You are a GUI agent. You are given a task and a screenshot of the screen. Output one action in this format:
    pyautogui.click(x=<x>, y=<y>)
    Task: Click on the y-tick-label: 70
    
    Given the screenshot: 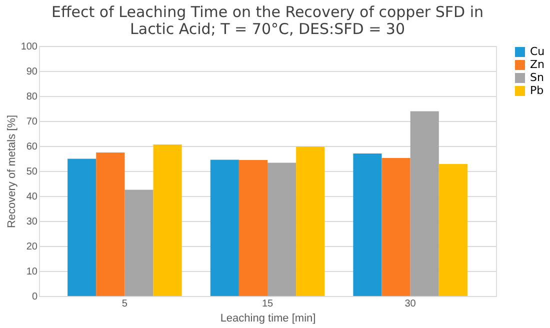 What is the action you would take?
    pyautogui.click(x=32, y=122)
    